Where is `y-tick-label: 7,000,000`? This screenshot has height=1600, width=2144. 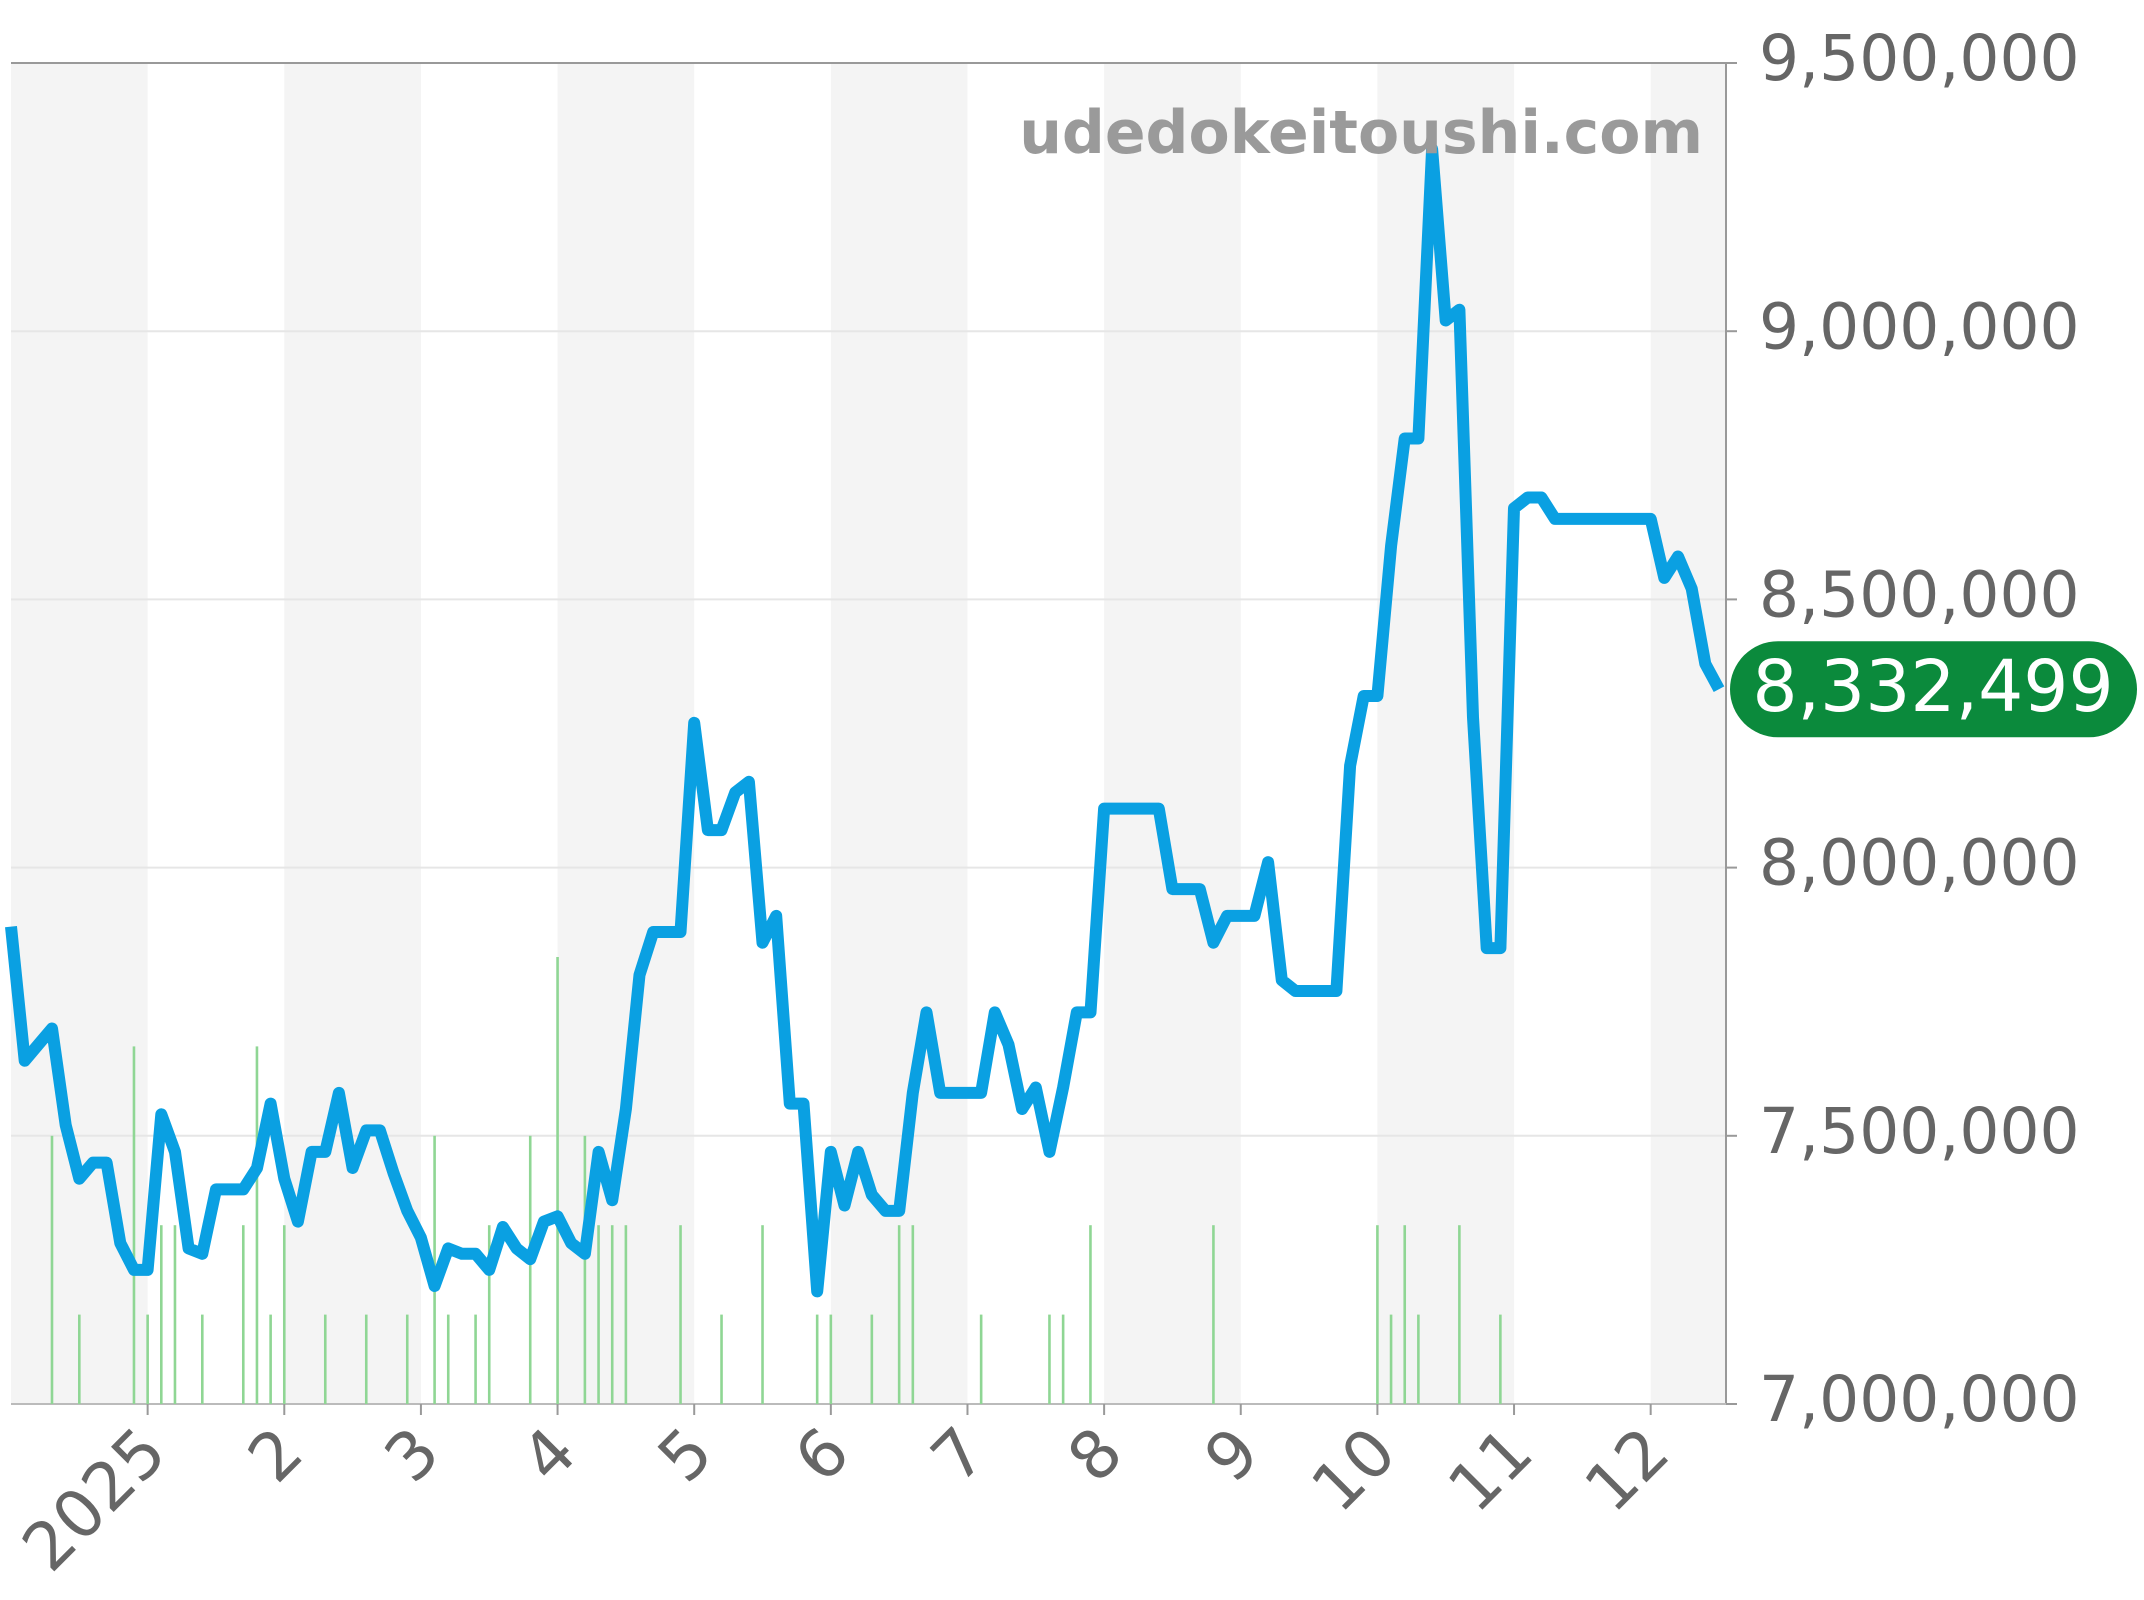
y-tick-label: 7,000,000 is located at coordinates (1919, 1399).